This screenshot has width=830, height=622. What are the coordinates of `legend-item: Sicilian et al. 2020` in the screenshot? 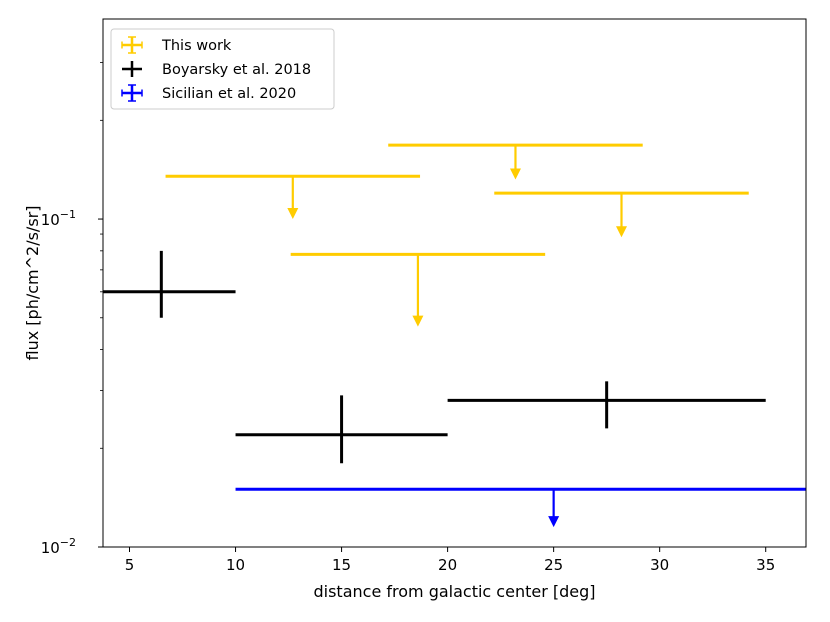 It's located at (208, 93).